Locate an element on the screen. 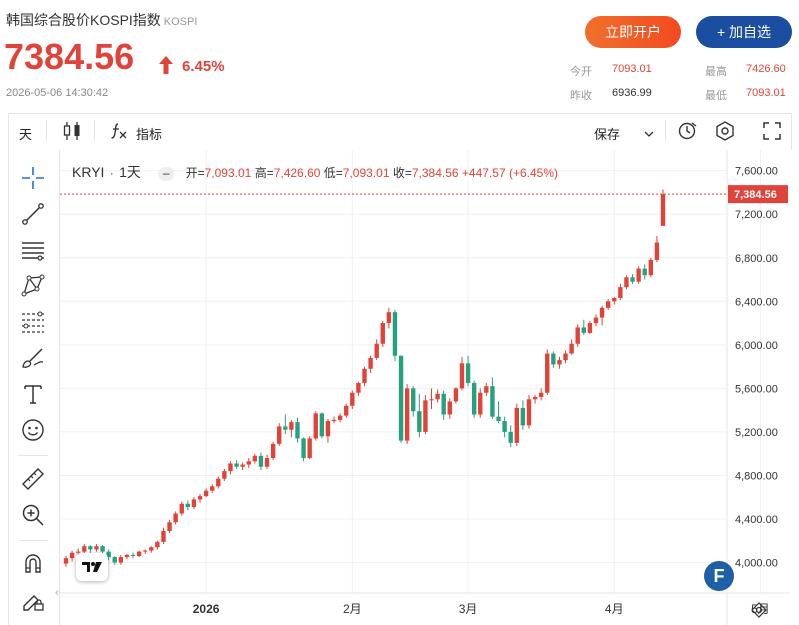 The width and height of the screenshot is (799, 625). legend-close-label: 收= is located at coordinates (402, 173).